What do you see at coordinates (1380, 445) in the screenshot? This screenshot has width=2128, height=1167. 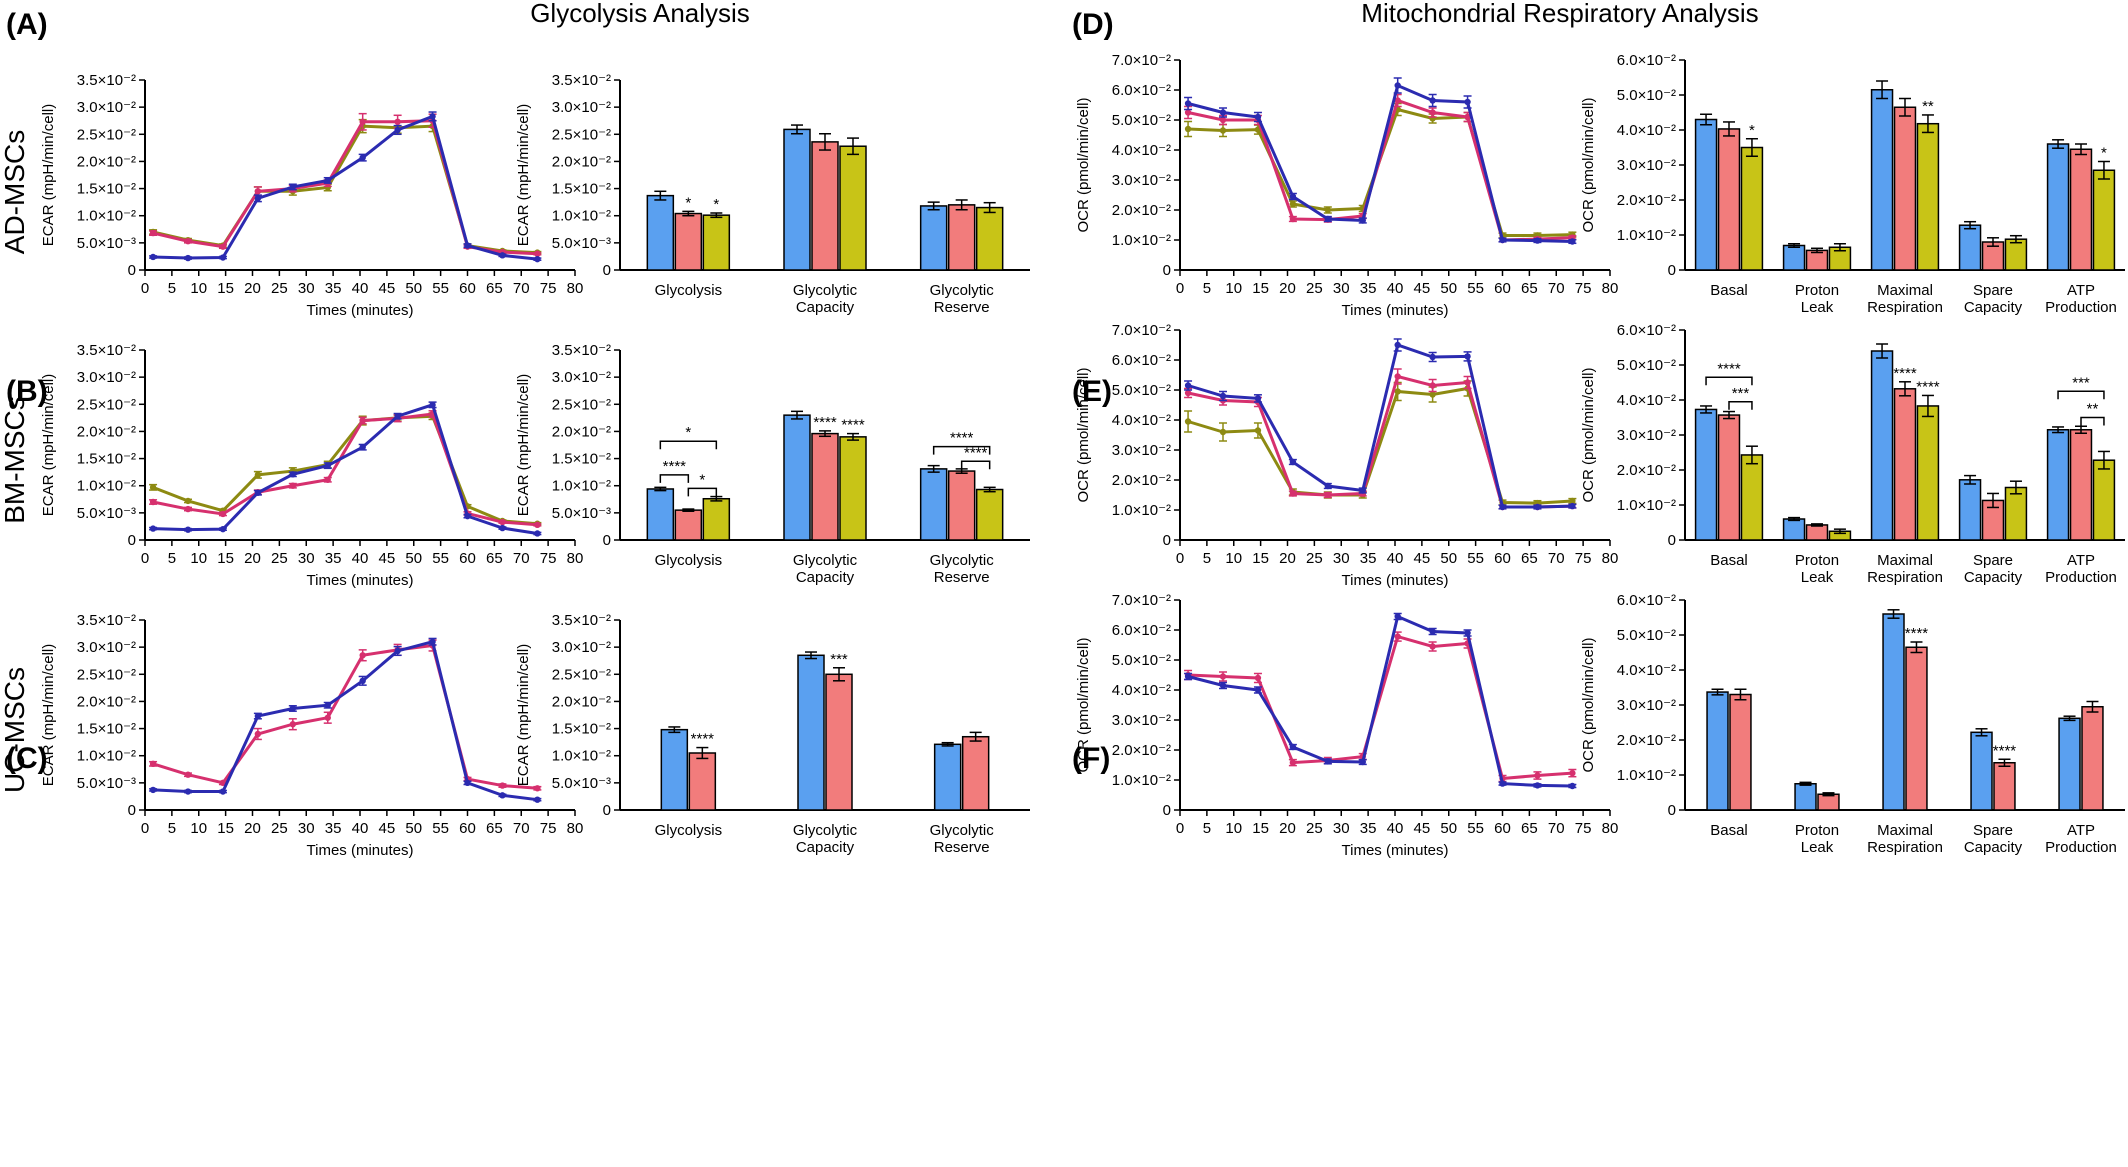 I see `series-line-olive` at bounding box center [1380, 445].